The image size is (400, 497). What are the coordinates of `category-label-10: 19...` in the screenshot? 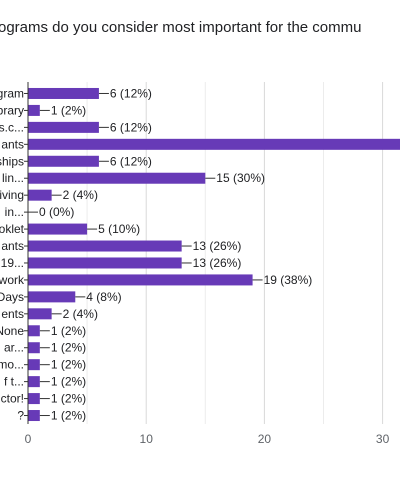 It's located at (12, 263).